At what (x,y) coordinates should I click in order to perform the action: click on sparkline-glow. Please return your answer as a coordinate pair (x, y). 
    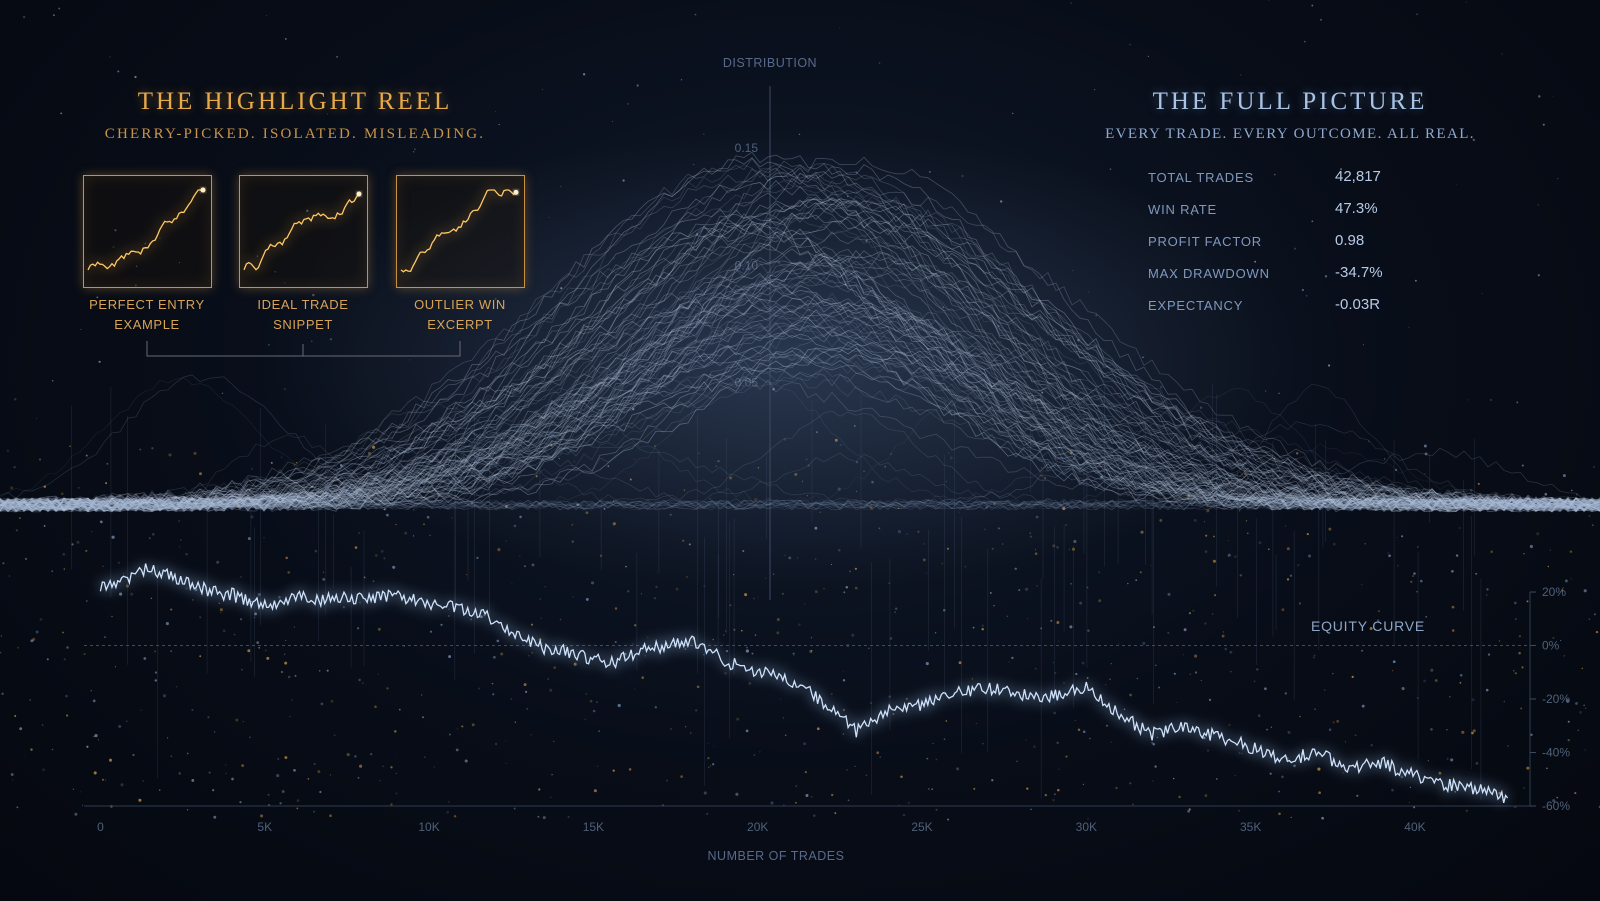
    Looking at the image, I should click on (144, 229).